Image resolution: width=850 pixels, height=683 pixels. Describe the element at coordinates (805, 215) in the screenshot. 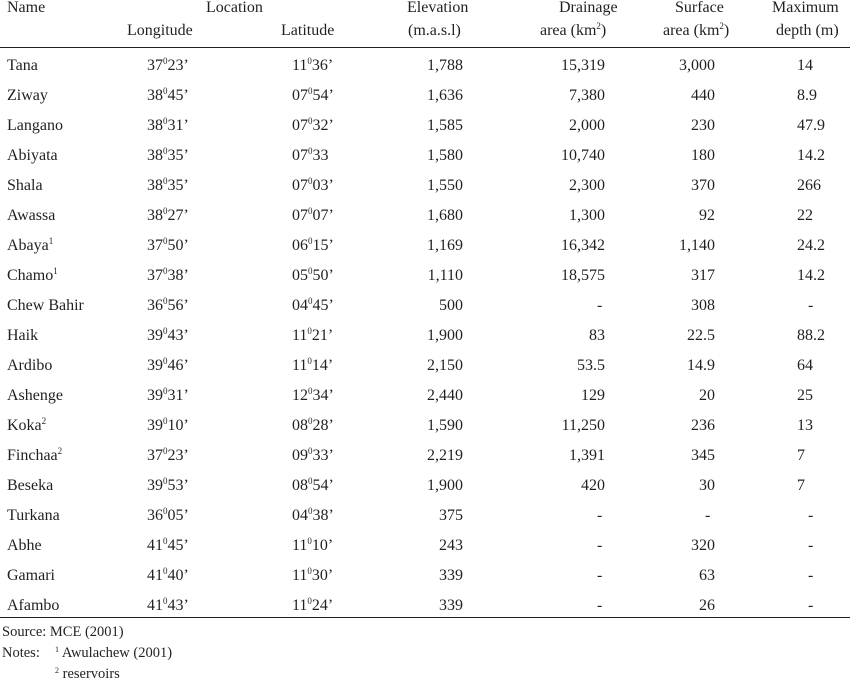

I see `max-depth-cell: 22` at that location.